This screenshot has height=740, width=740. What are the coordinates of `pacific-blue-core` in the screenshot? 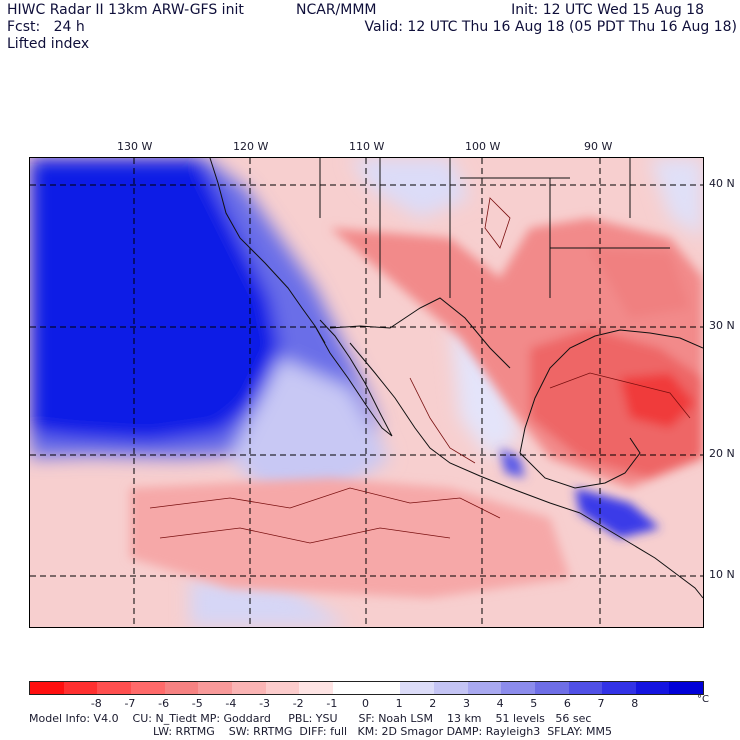 It's located at (155, 300).